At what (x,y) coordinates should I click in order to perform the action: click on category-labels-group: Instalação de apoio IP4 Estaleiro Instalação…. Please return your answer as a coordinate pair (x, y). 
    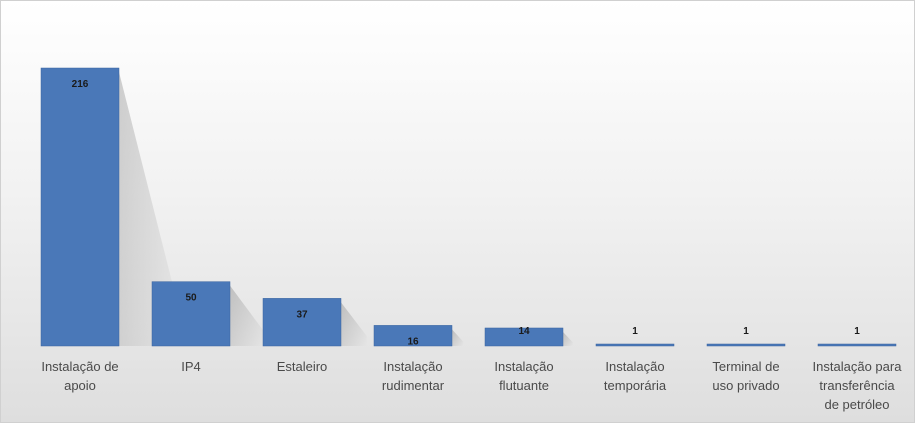
    Looking at the image, I should click on (471, 385).